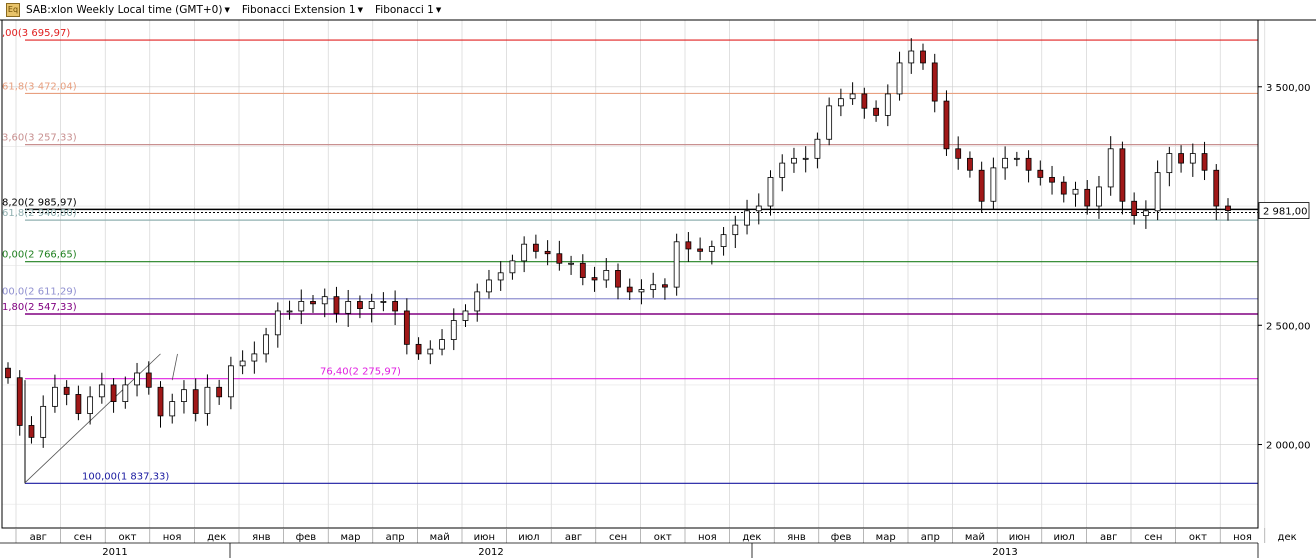 This screenshot has width=1316, height=558. Describe the element at coordinates (13, 10) in the screenshot. I see `chart-app-icon: Eq` at that location.